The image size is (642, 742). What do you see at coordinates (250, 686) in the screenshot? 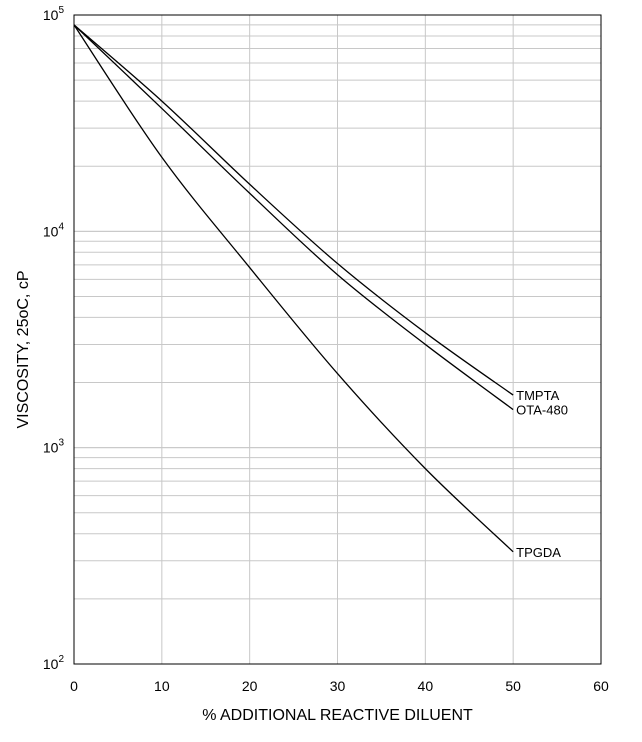
I see `x-tick-label: 20` at bounding box center [250, 686].